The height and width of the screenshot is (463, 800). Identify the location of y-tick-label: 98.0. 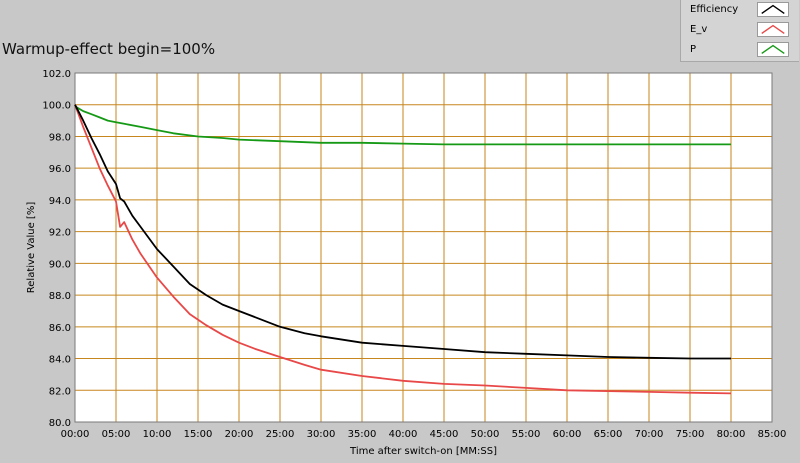
(60, 137).